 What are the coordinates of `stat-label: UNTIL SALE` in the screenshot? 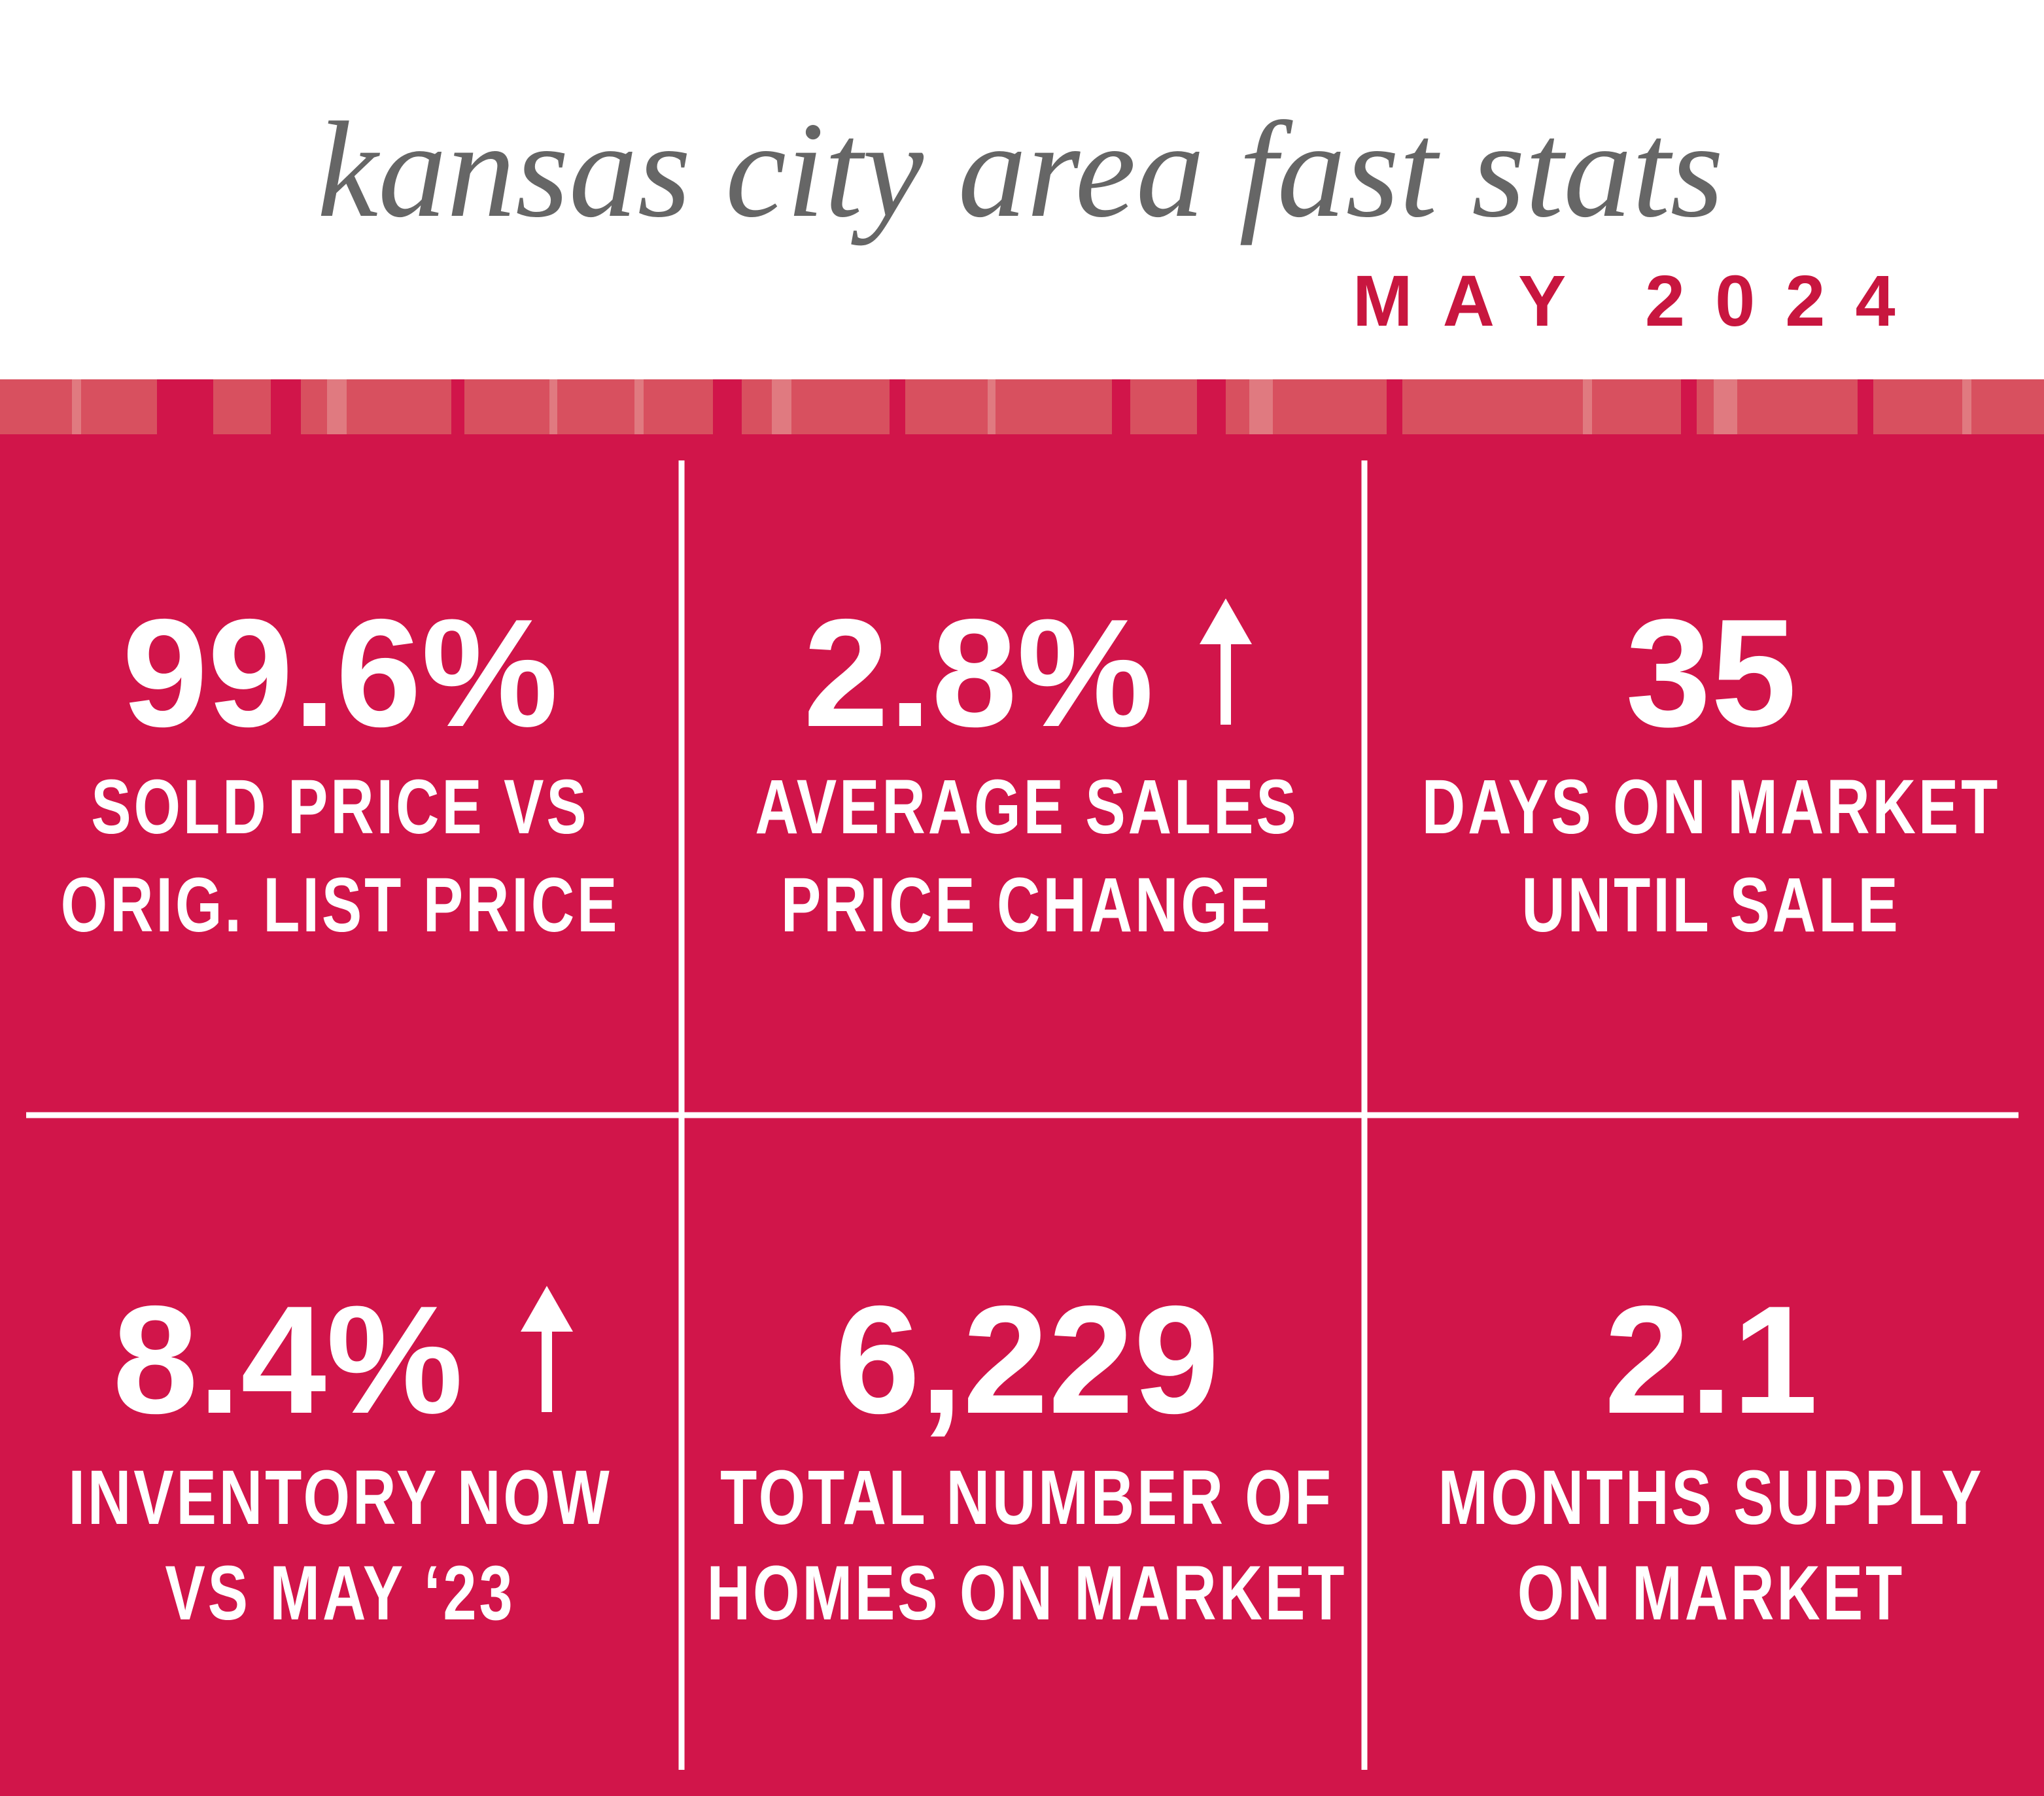 It's located at (1710, 905).